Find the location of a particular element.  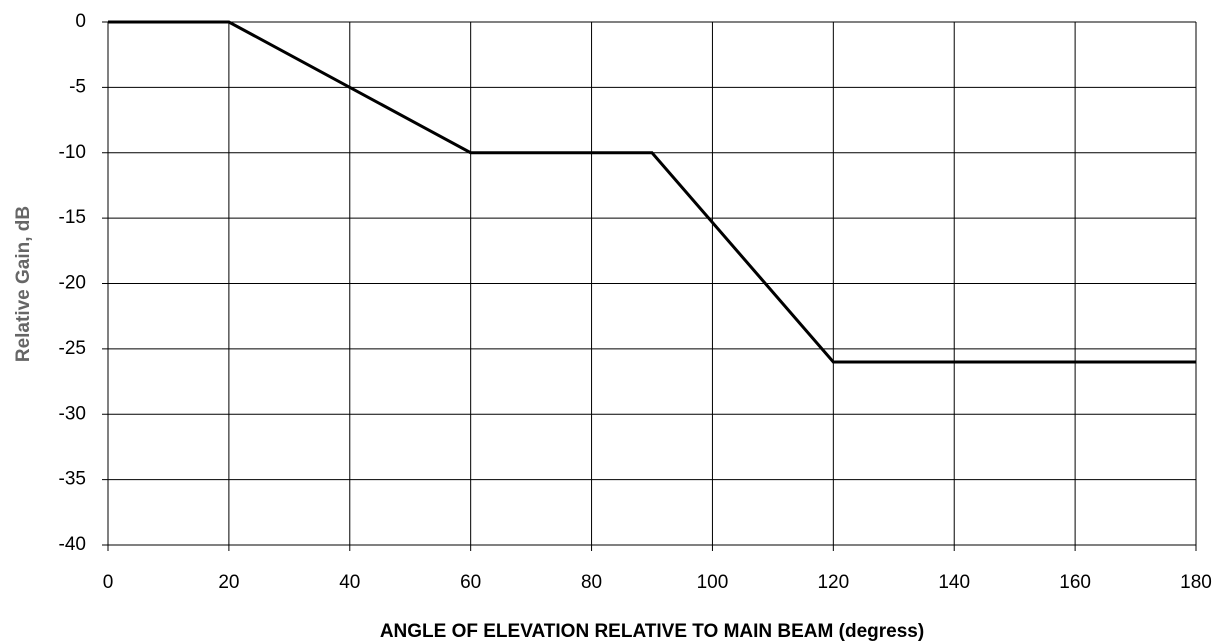

x-tick-label: 20 is located at coordinates (228, 582).